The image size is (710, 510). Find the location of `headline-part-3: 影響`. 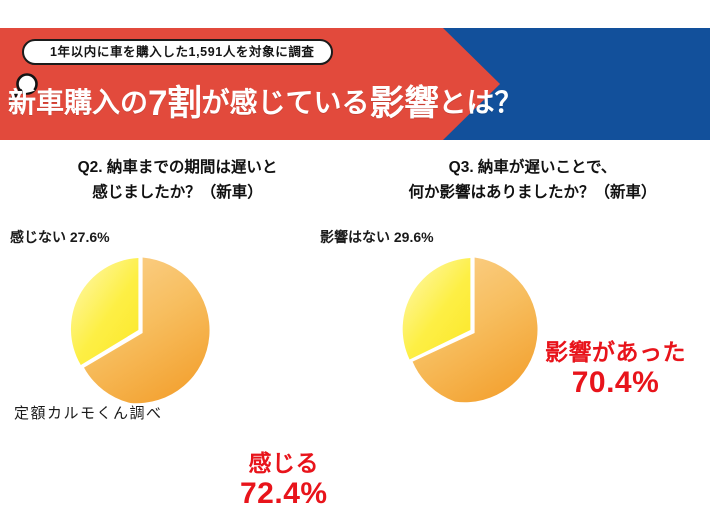

headline-part-3: 影響 is located at coordinates (404, 103).